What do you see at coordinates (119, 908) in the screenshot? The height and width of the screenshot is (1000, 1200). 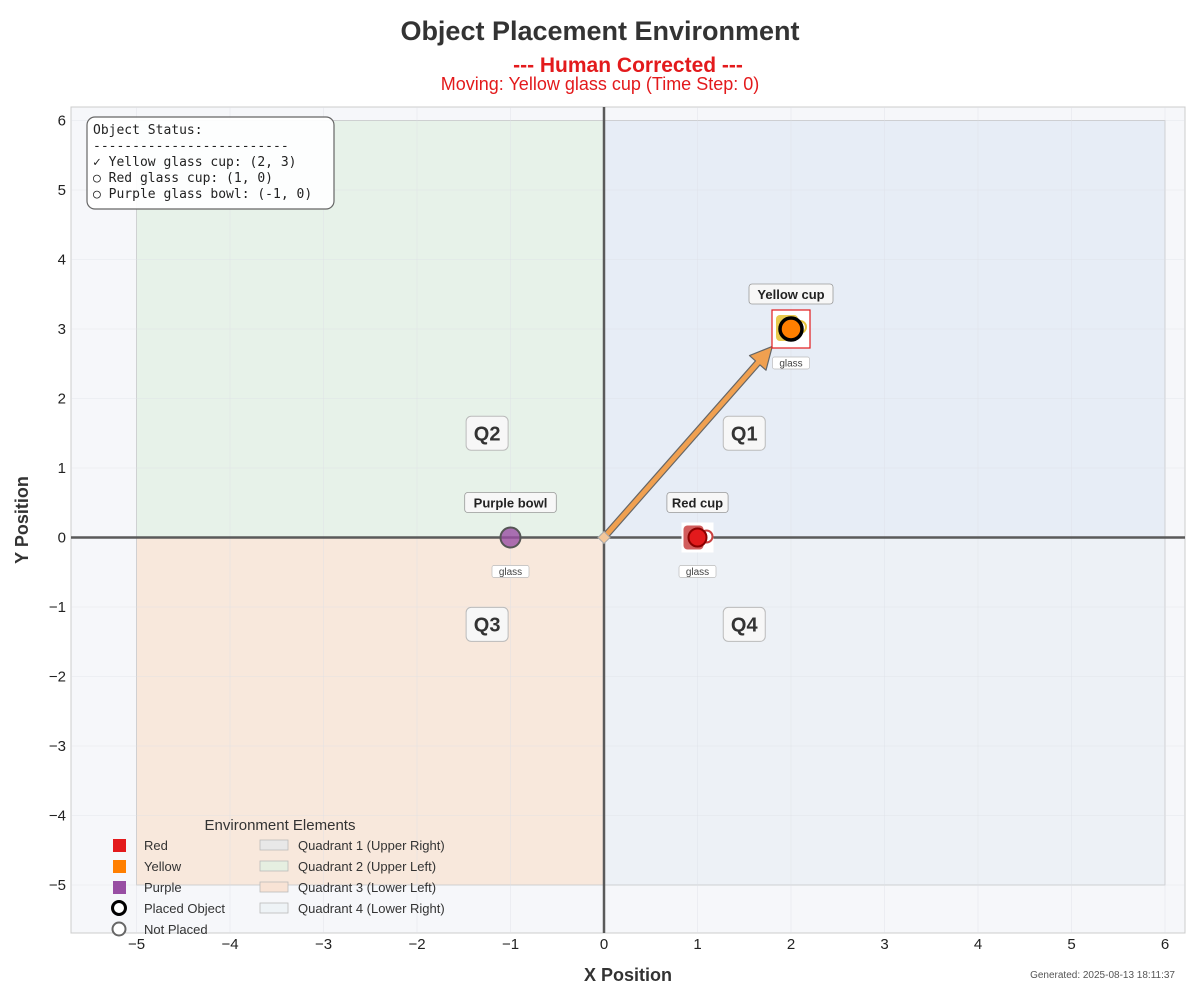 I see `legend-placed-marker` at bounding box center [119, 908].